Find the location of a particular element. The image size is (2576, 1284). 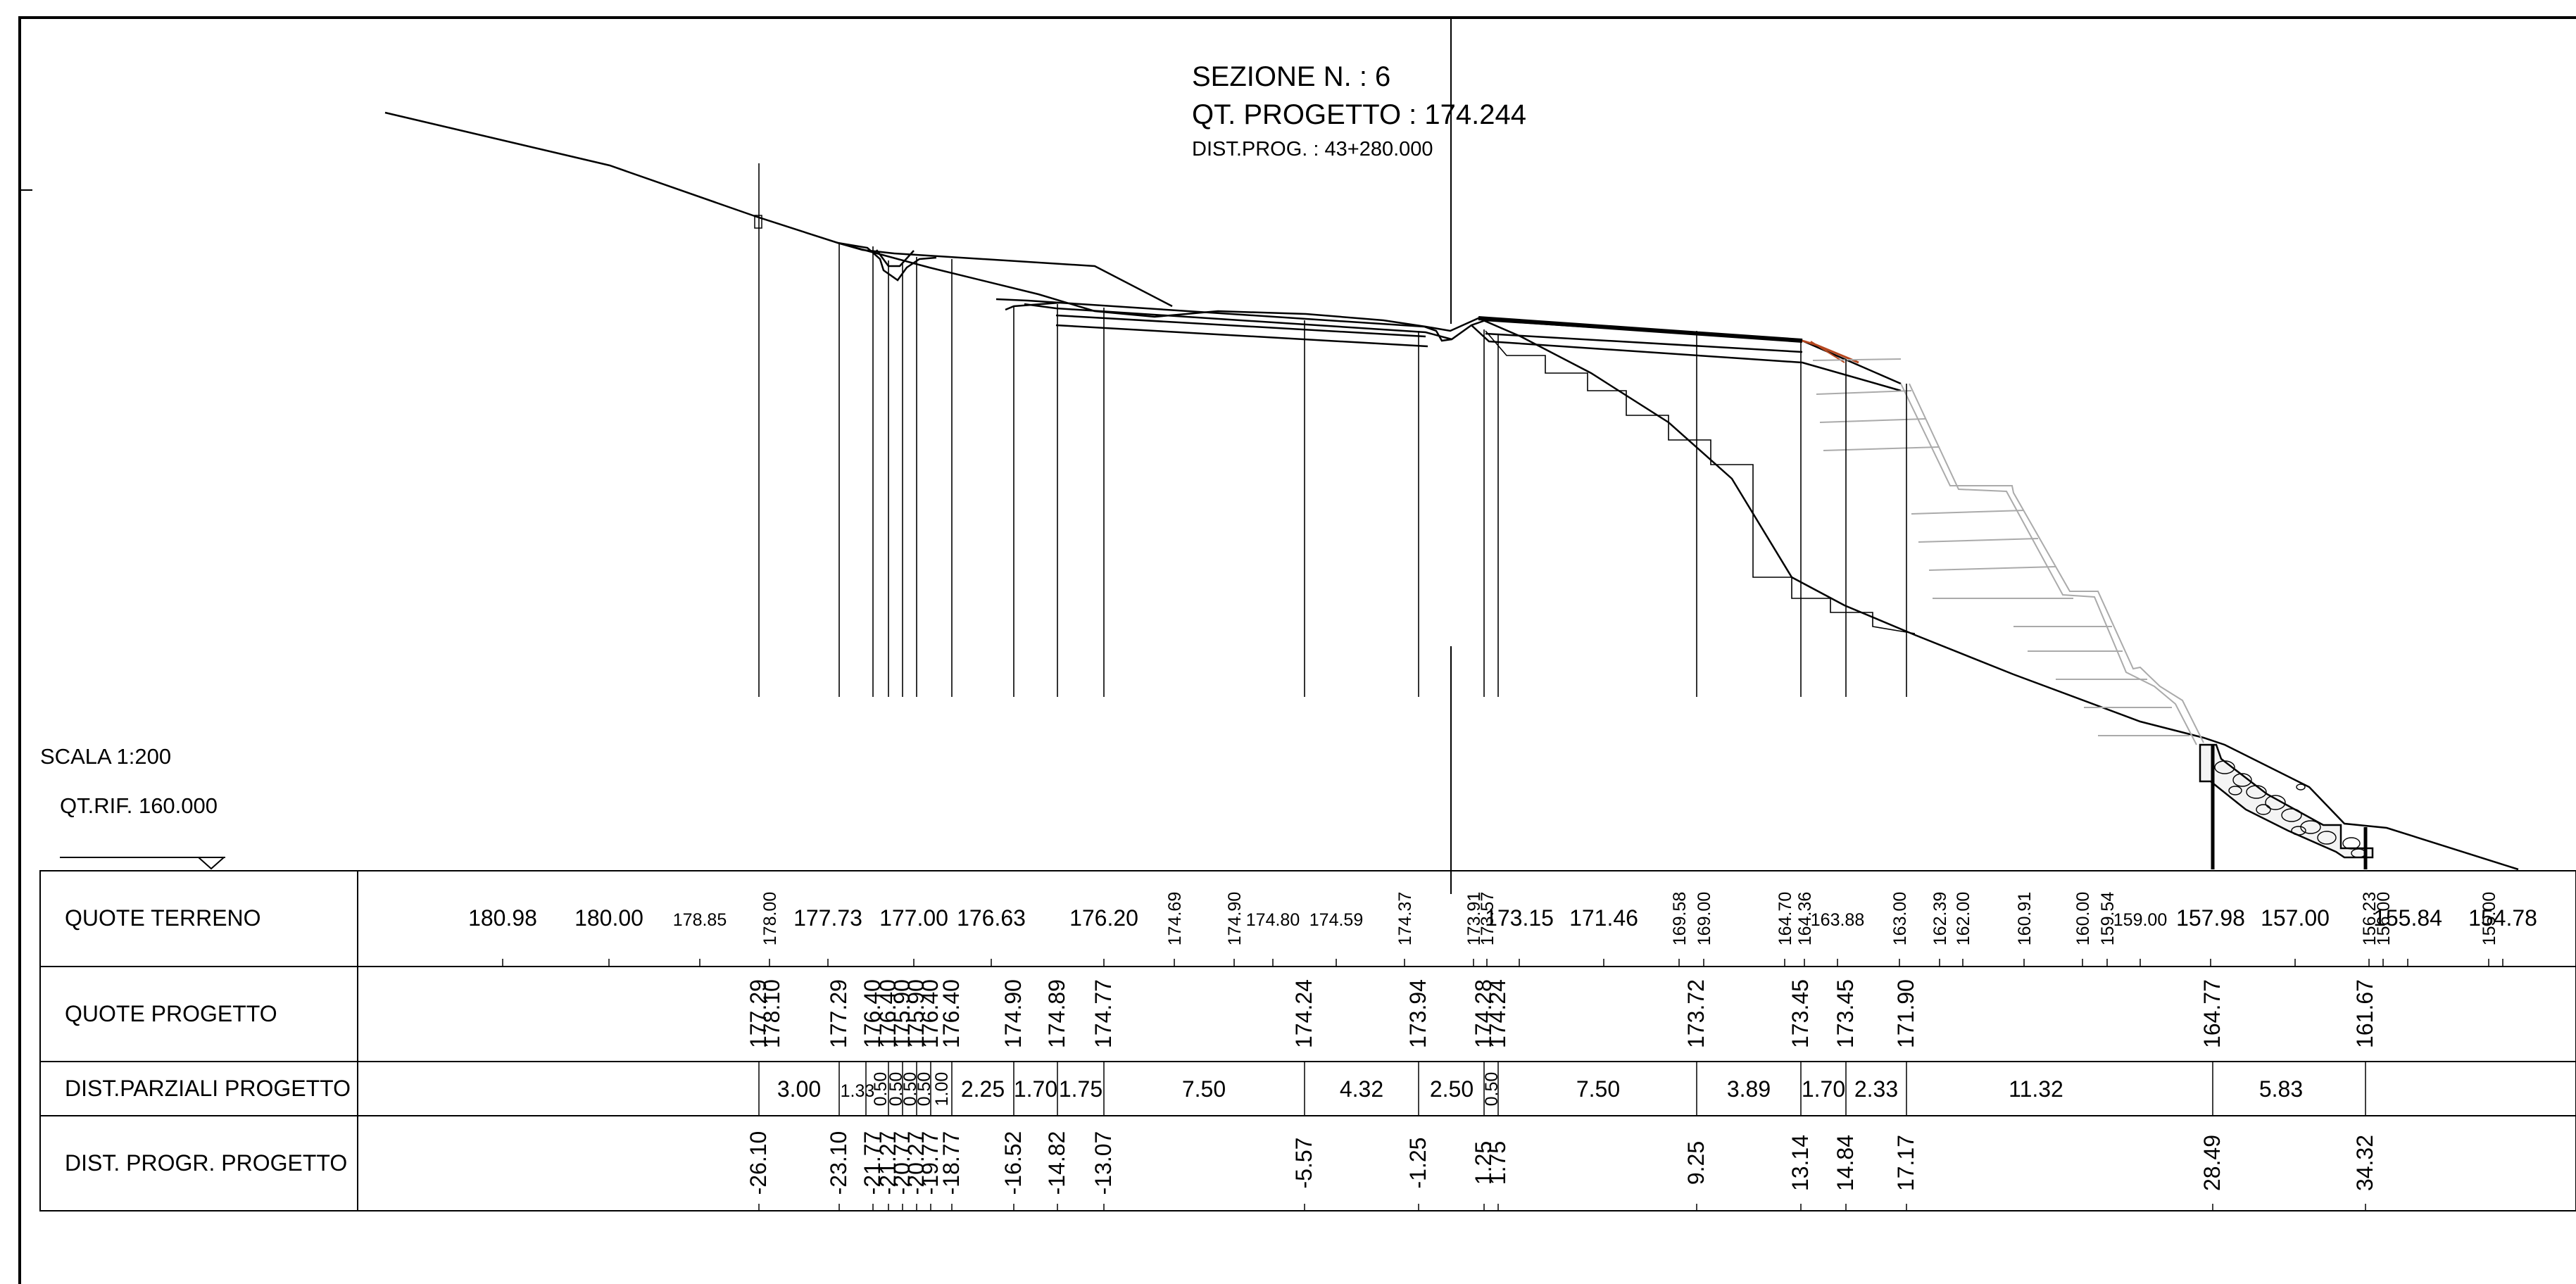

row-label-partial: DIST.PARZIALI PROGETTO is located at coordinates (208, 1088).